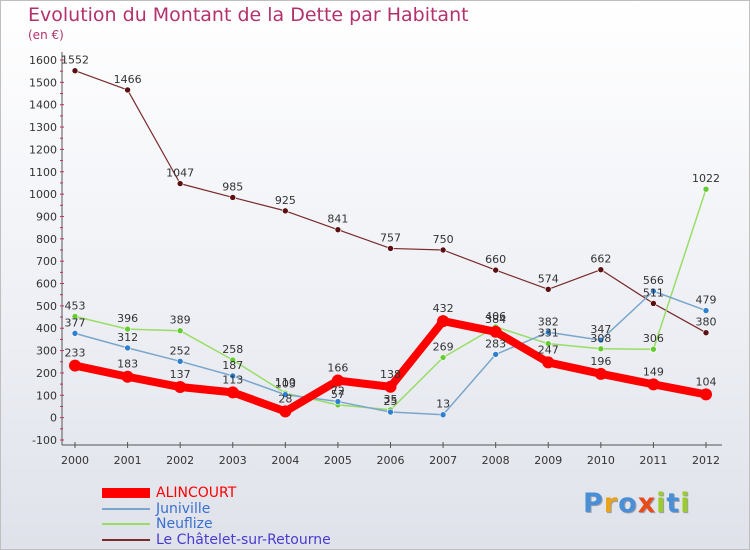  I want to click on x-tick-label: 2006, so click(391, 460).